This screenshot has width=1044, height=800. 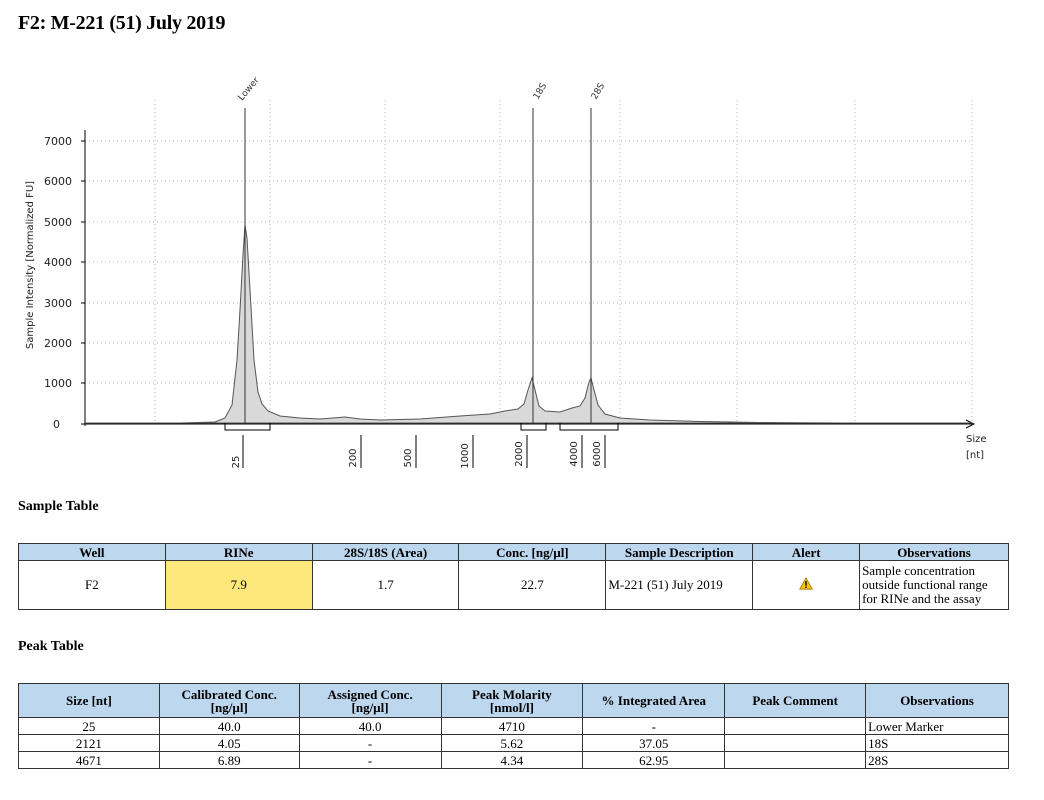 I want to click on y-axis-label: Sample Intensity [Normalized FU], so click(x=30, y=265).